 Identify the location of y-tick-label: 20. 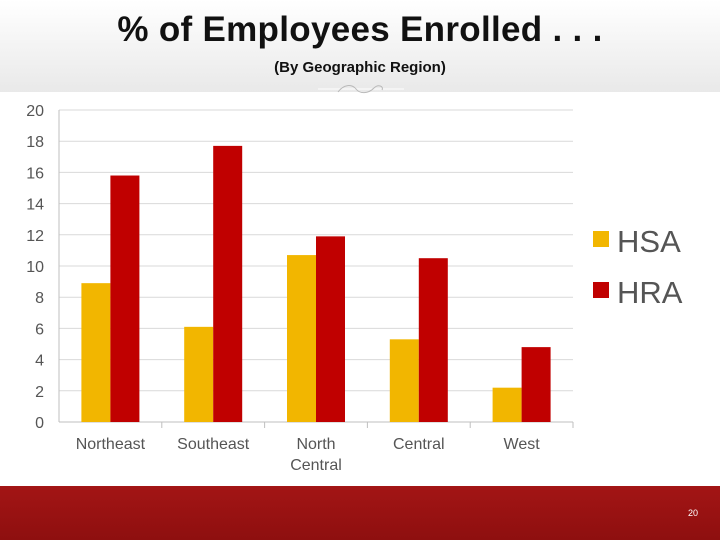
(35, 111).